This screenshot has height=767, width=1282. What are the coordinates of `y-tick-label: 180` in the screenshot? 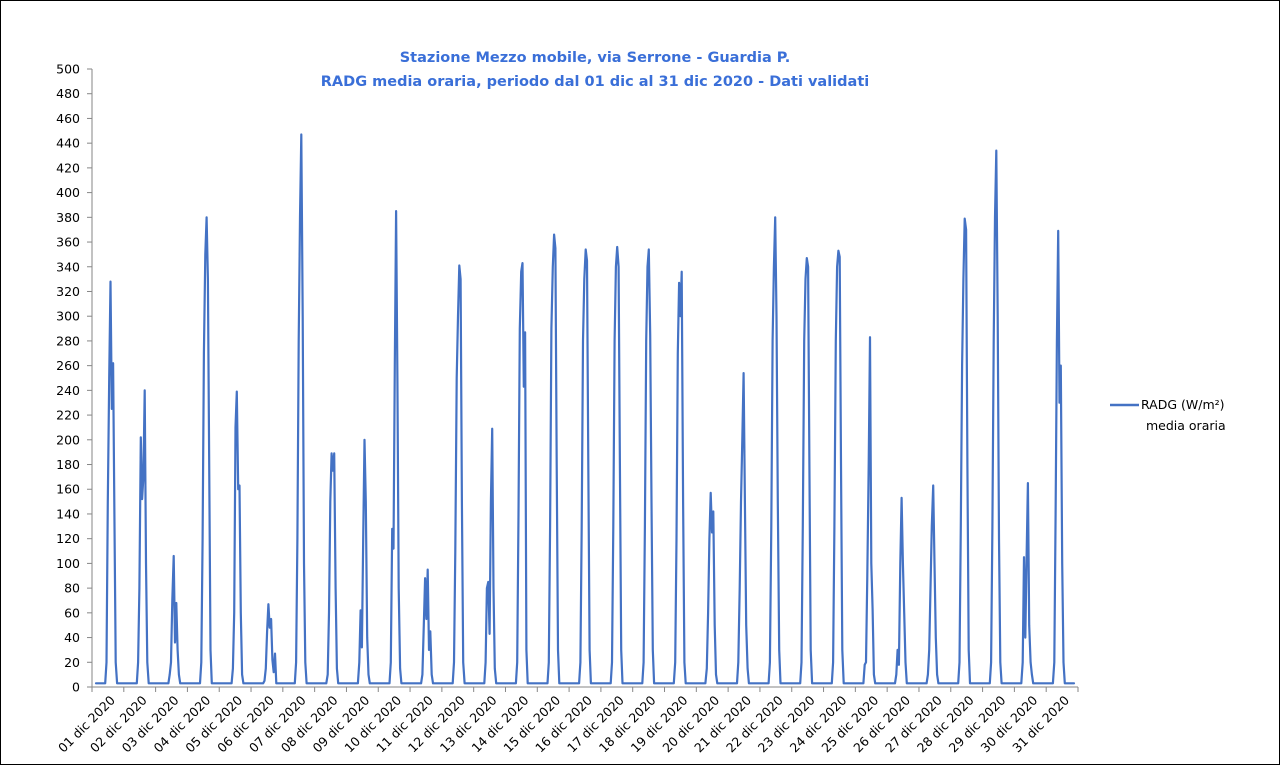 It's located at (68, 464).